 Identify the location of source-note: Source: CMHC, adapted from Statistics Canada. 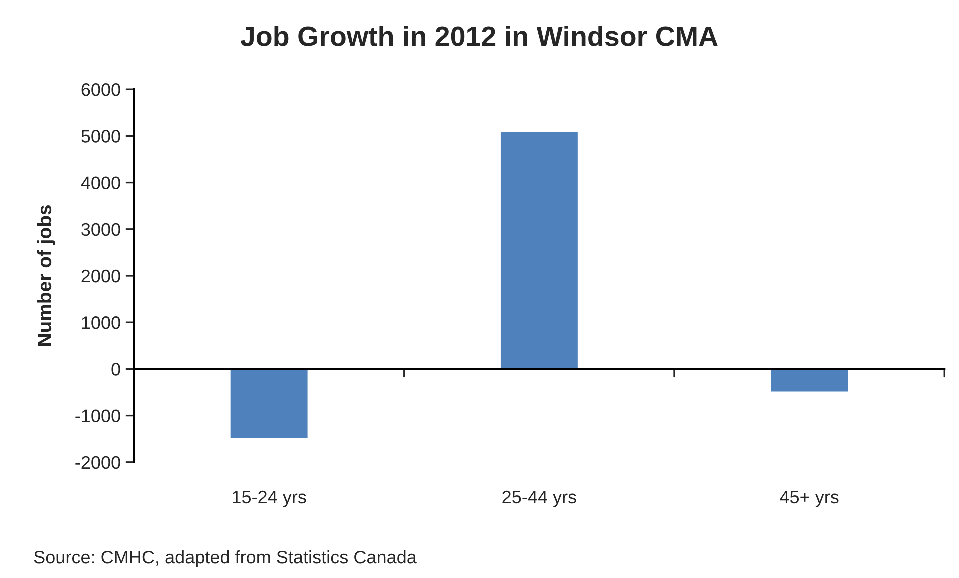
(225, 559).